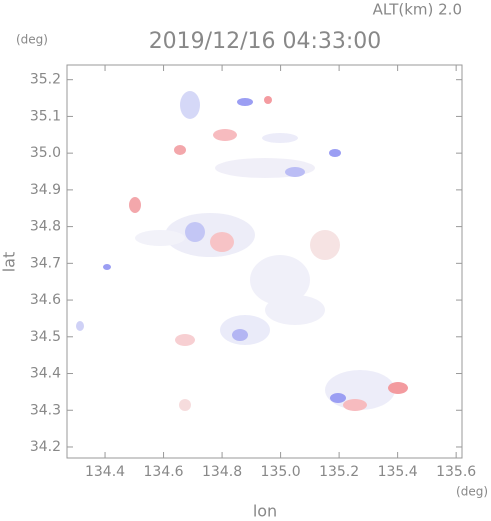 The height and width of the screenshot is (521, 491). Describe the element at coordinates (222, 472) in the screenshot. I see `x-tick-label: 134.8` at that location.